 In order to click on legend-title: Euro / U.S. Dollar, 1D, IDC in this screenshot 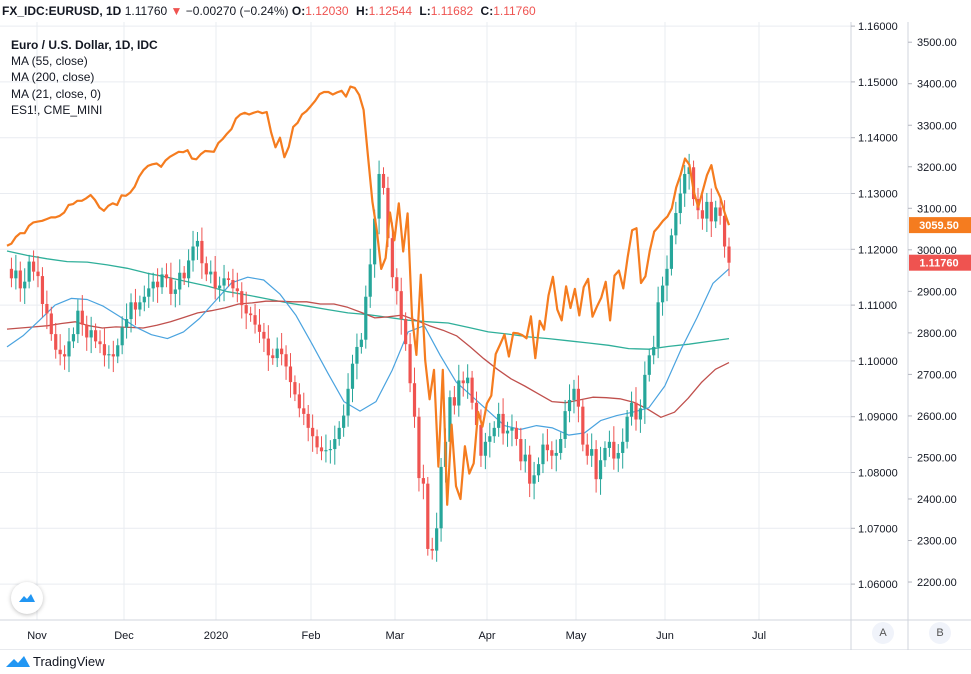, I will do `click(84, 45)`.